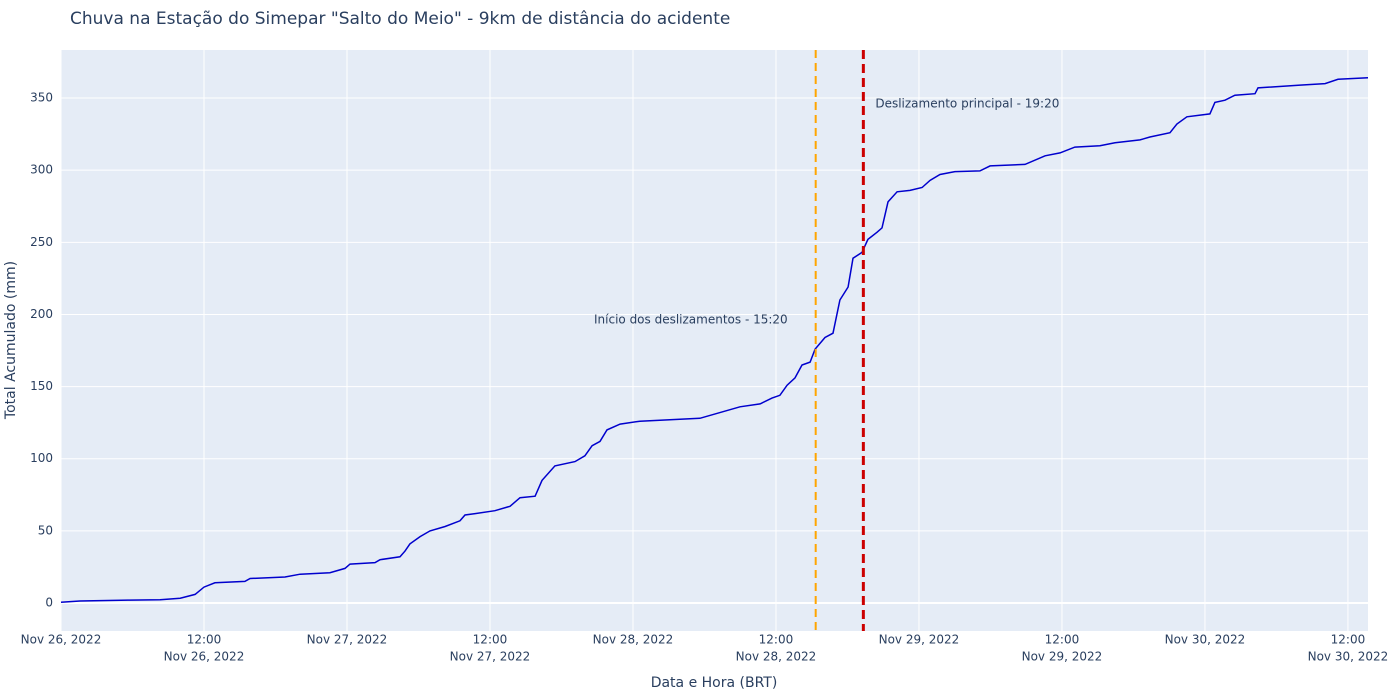 This screenshot has height=700, width=1400. Describe the element at coordinates (41, 458) in the screenshot. I see `y-tick-label: 100` at that location.